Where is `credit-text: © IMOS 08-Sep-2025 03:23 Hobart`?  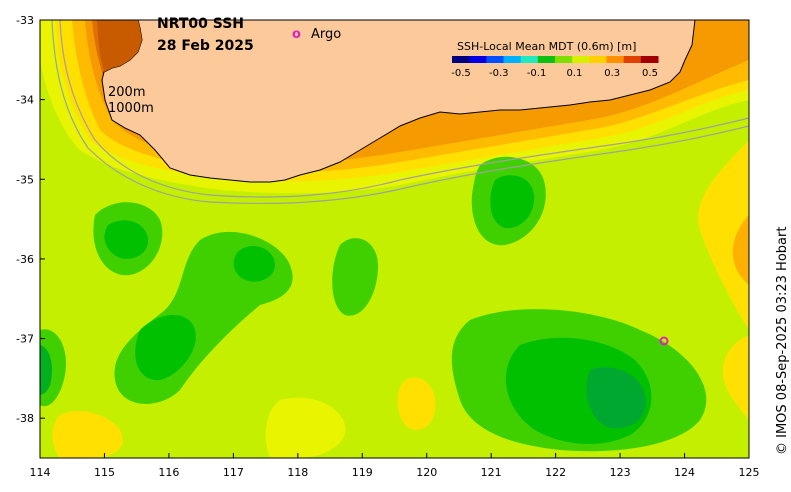 credit-text: © IMOS 08-Sep-2025 03:23 Hobart is located at coordinates (782, 340).